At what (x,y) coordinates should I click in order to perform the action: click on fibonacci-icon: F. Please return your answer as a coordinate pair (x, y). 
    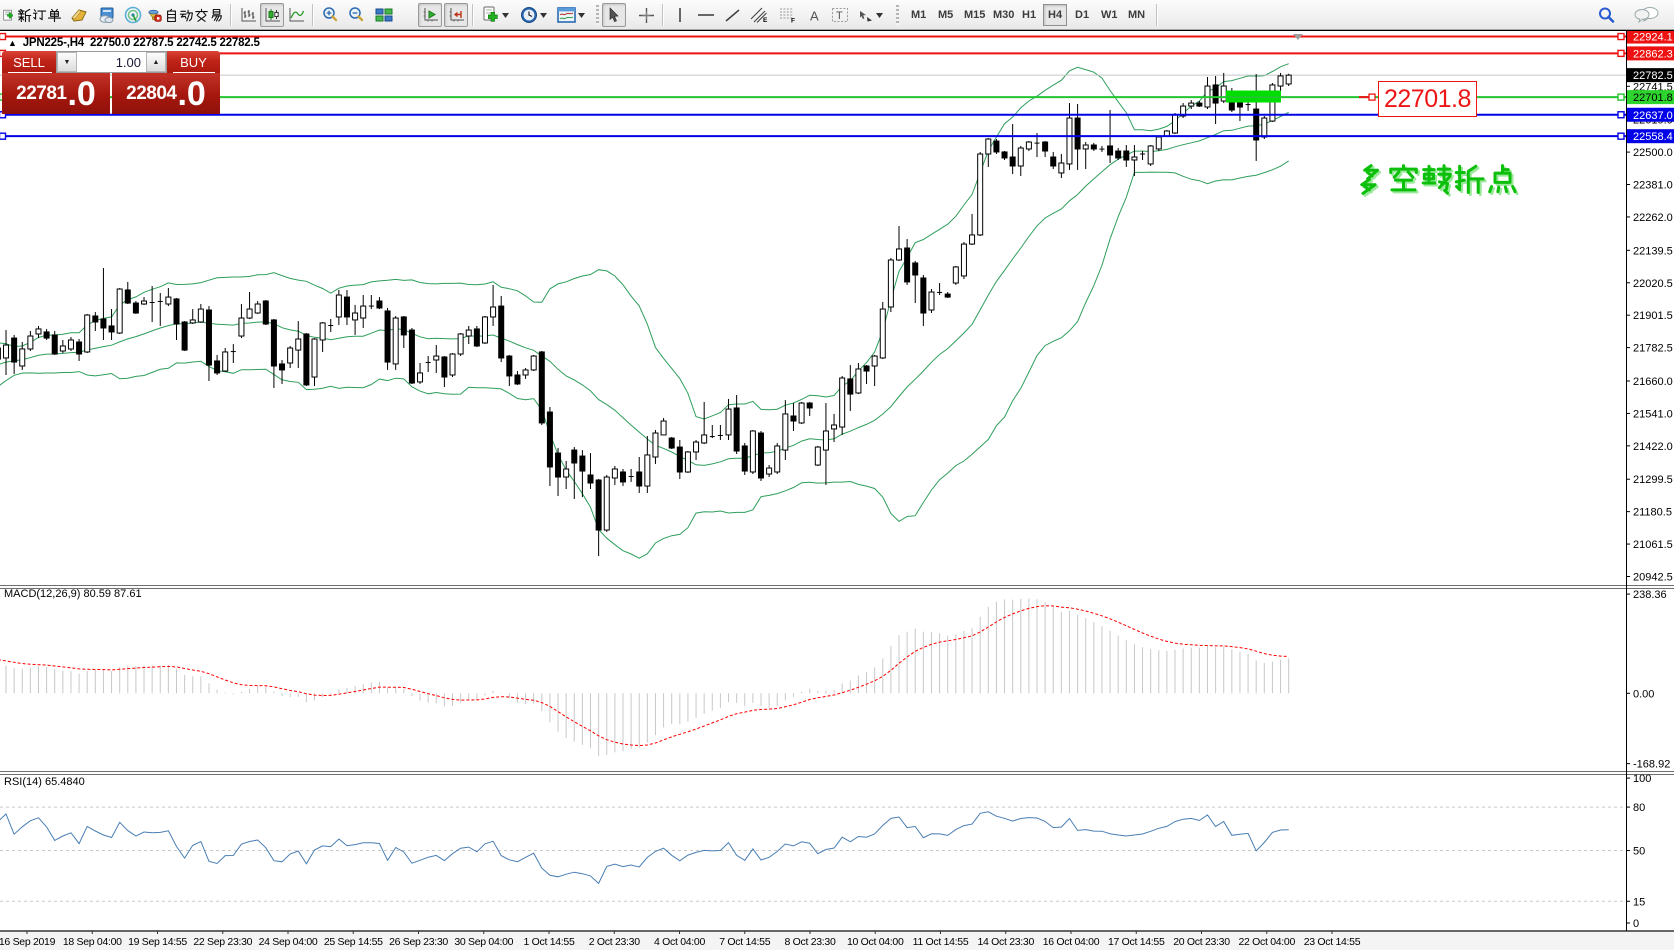
    Looking at the image, I should click on (787, 16).